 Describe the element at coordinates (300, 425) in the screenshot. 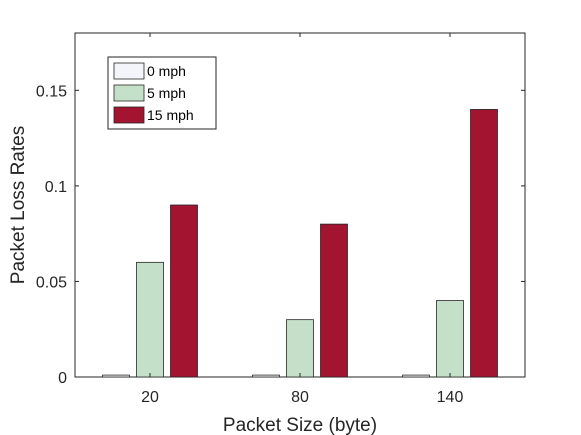

I see `x-axis-title: Packet Size (byte)` at that location.